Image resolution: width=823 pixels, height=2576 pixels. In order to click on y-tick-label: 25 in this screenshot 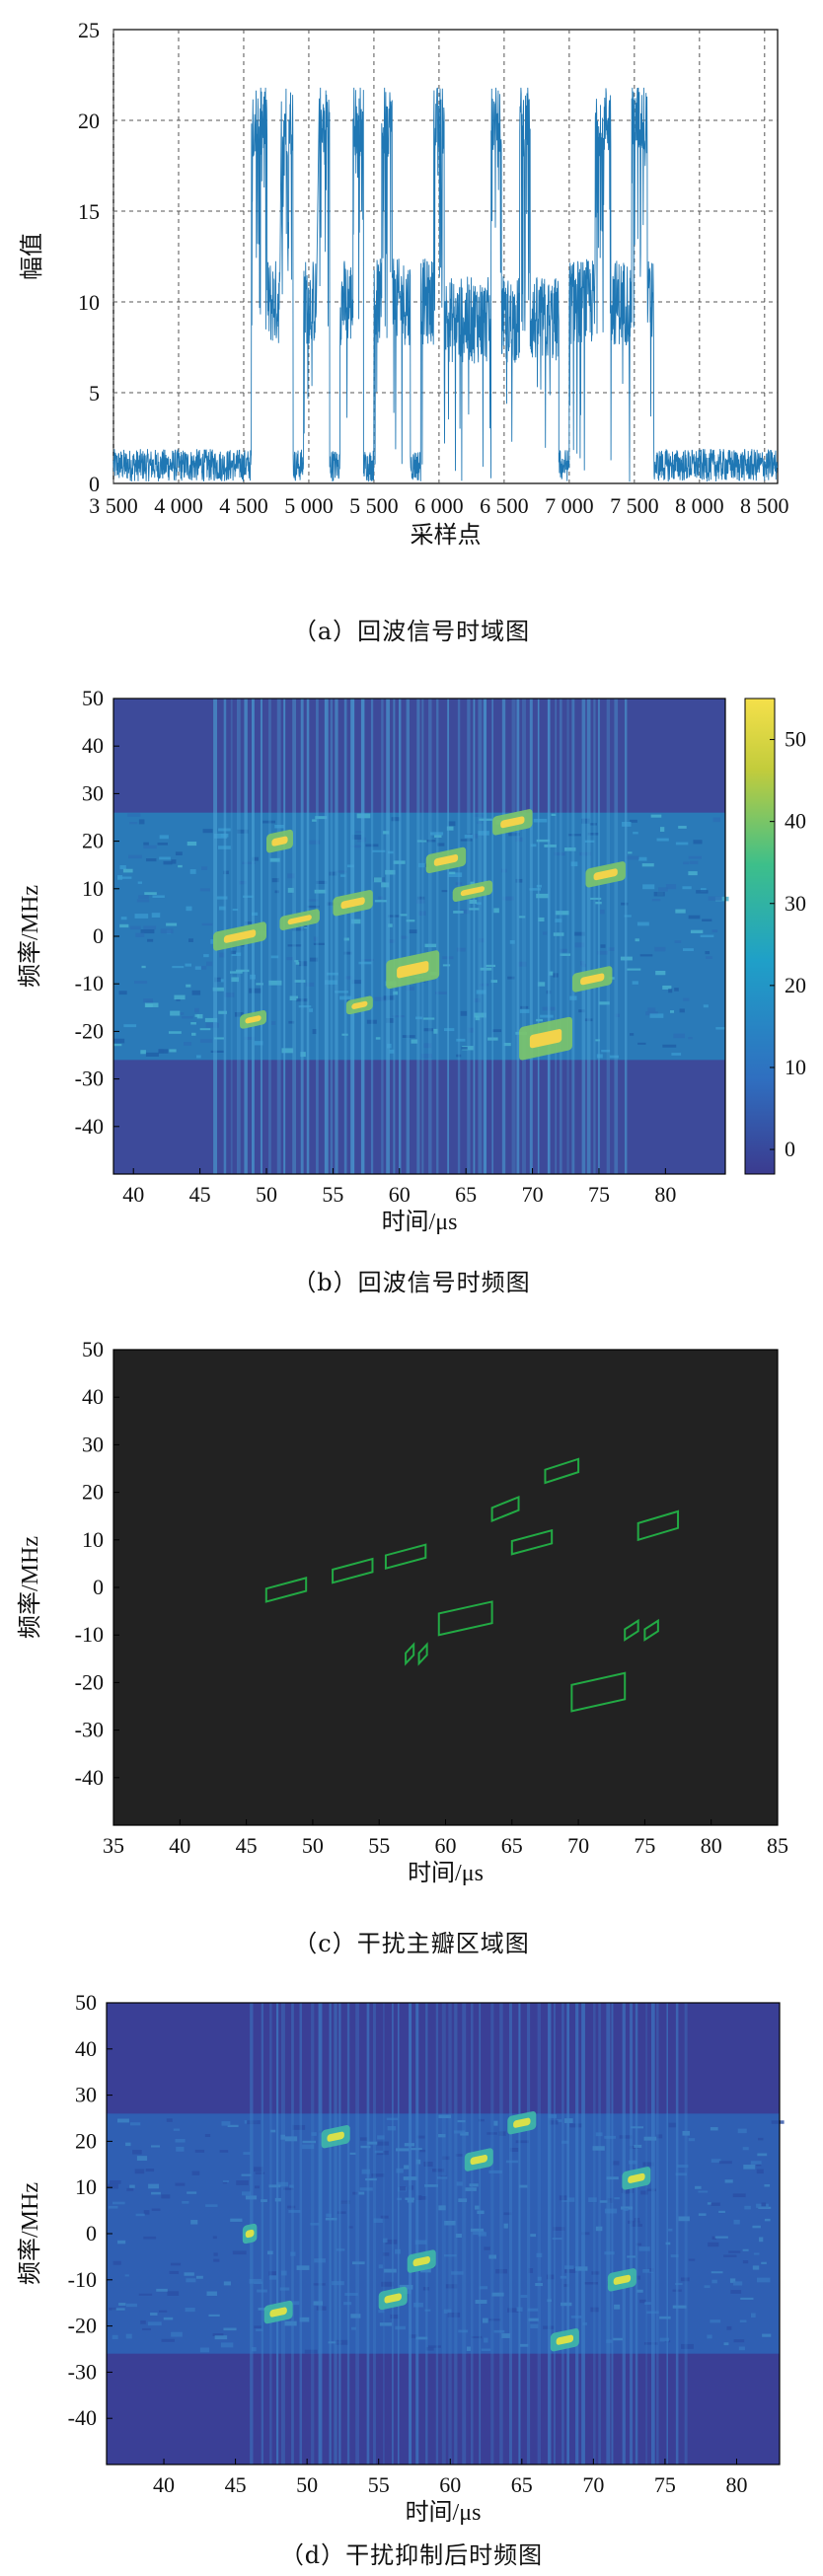, I will do `click(89, 30)`.